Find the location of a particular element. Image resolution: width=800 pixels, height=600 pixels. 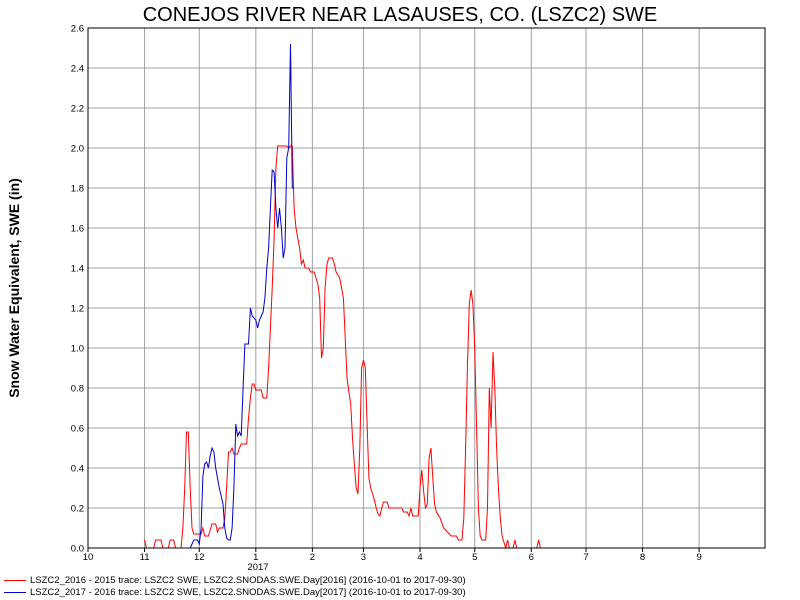

y-tick-label: 2.2 is located at coordinates (77, 109).